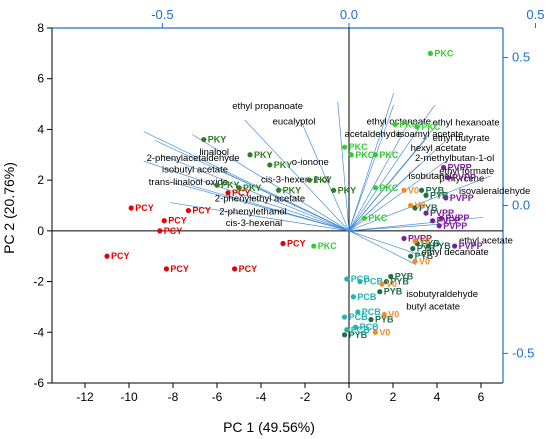  I want to click on loading-label: eucalyptol, so click(294, 121).